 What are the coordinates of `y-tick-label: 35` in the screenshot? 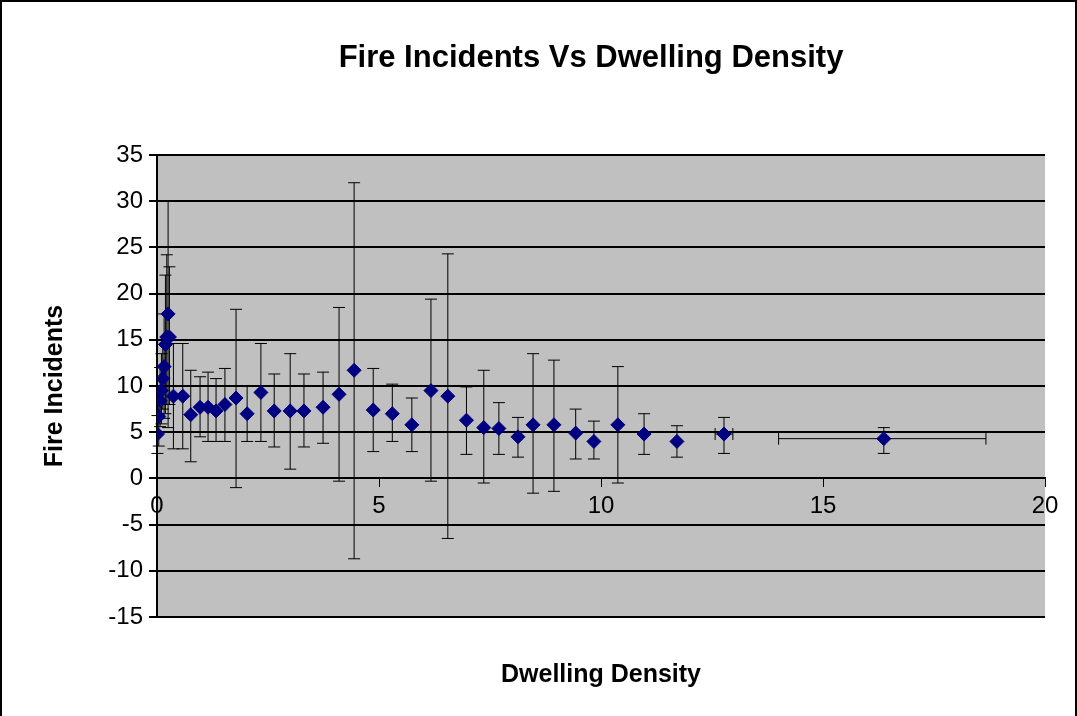 It's located at (129, 153).